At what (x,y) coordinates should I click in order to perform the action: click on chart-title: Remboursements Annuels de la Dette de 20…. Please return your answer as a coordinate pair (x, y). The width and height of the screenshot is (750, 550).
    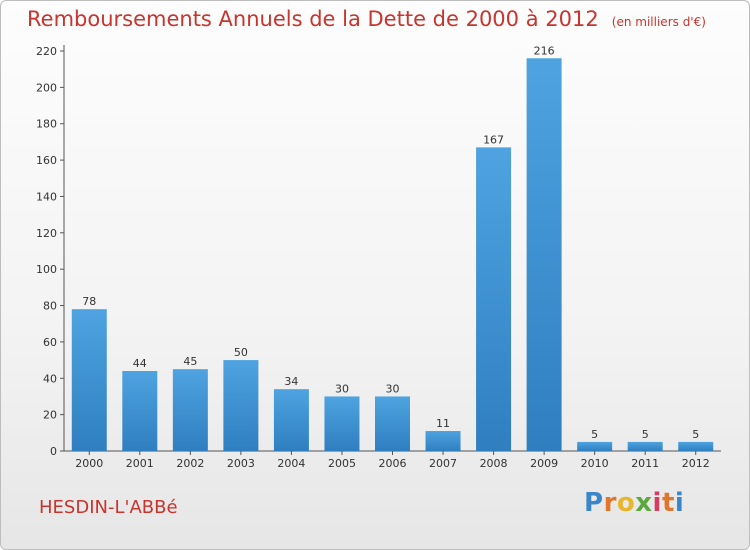
    Looking at the image, I should click on (313, 19).